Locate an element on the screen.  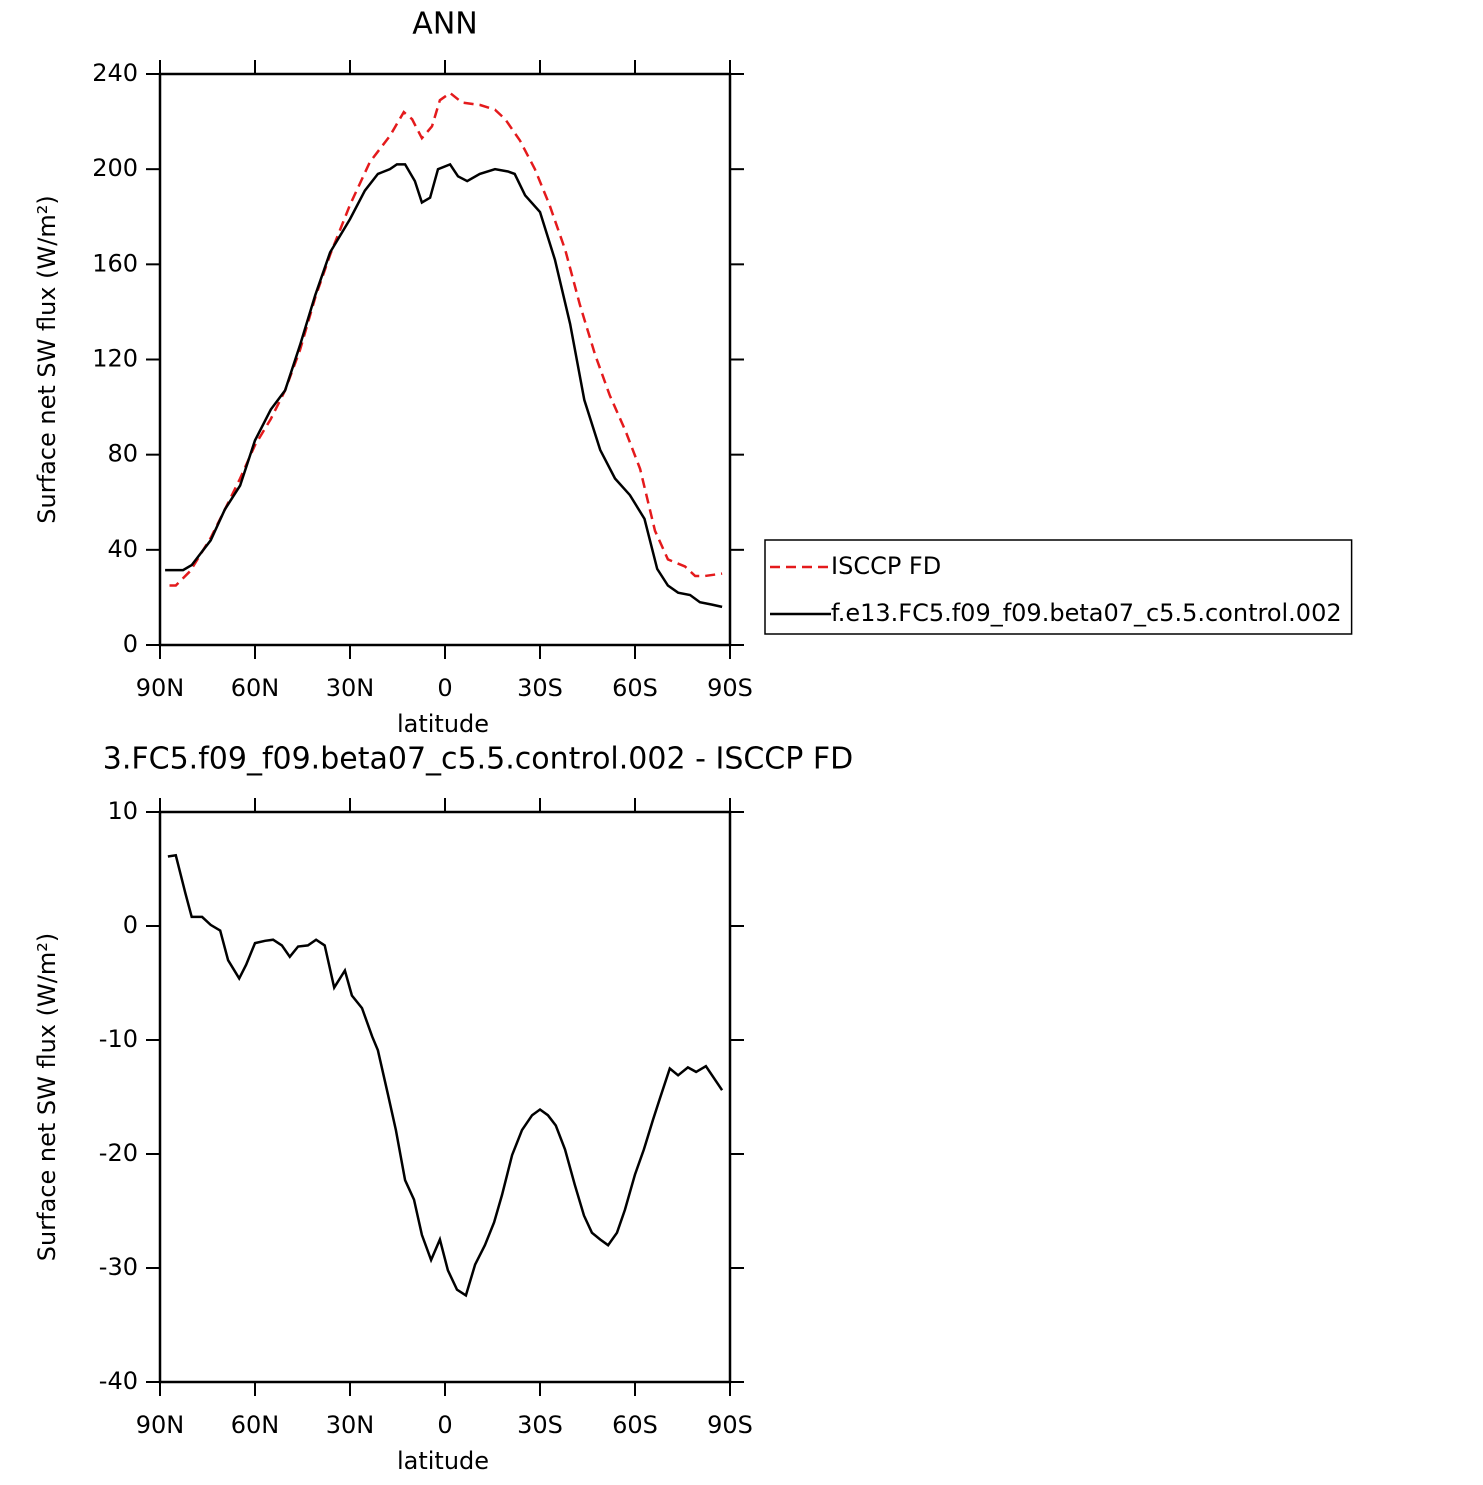
y-tick-label: 40 is located at coordinates (122, 549).